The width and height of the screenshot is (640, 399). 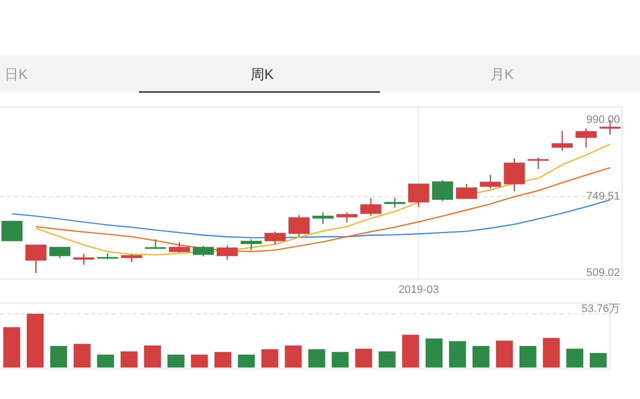 What do you see at coordinates (262, 74) in the screenshot?
I see `text: 周K` at bounding box center [262, 74].